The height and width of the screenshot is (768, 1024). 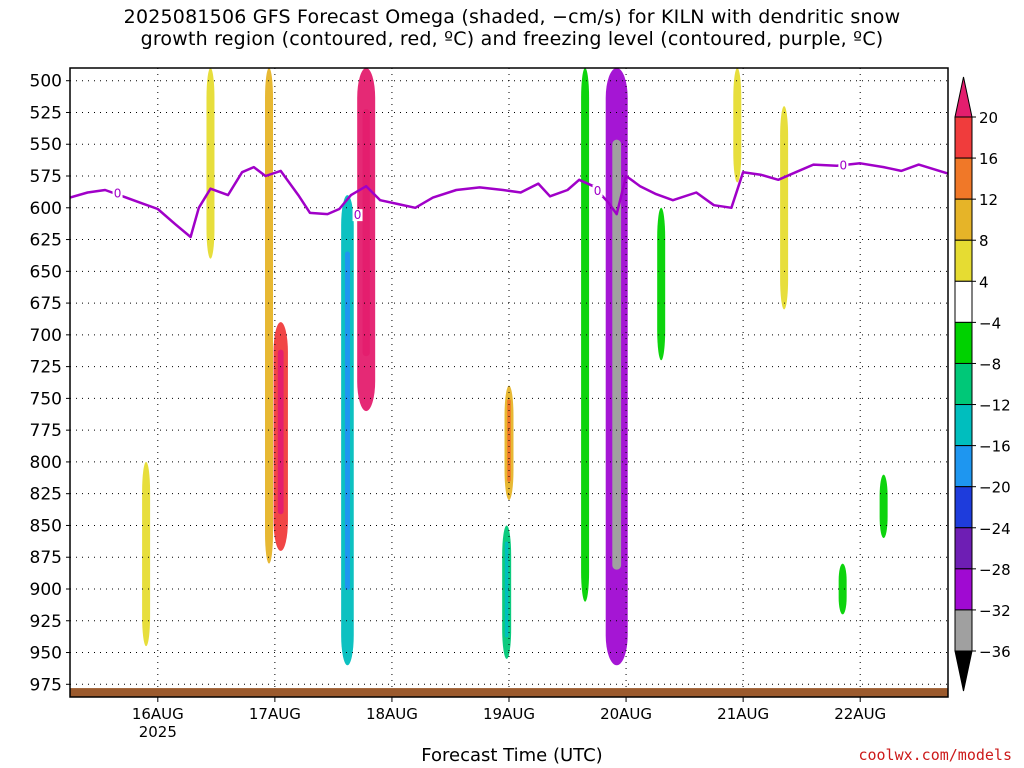 I want to click on colorbar-label: −24, so click(x=995, y=529).